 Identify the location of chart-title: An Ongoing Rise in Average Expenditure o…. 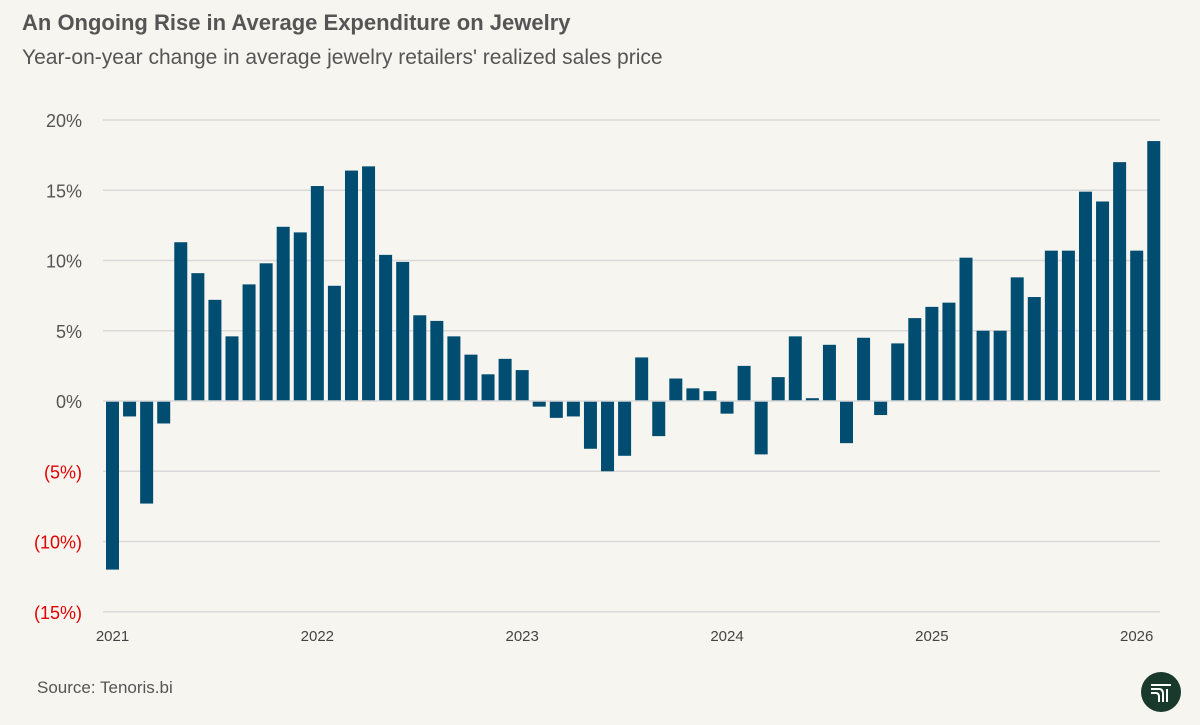
(296, 22).